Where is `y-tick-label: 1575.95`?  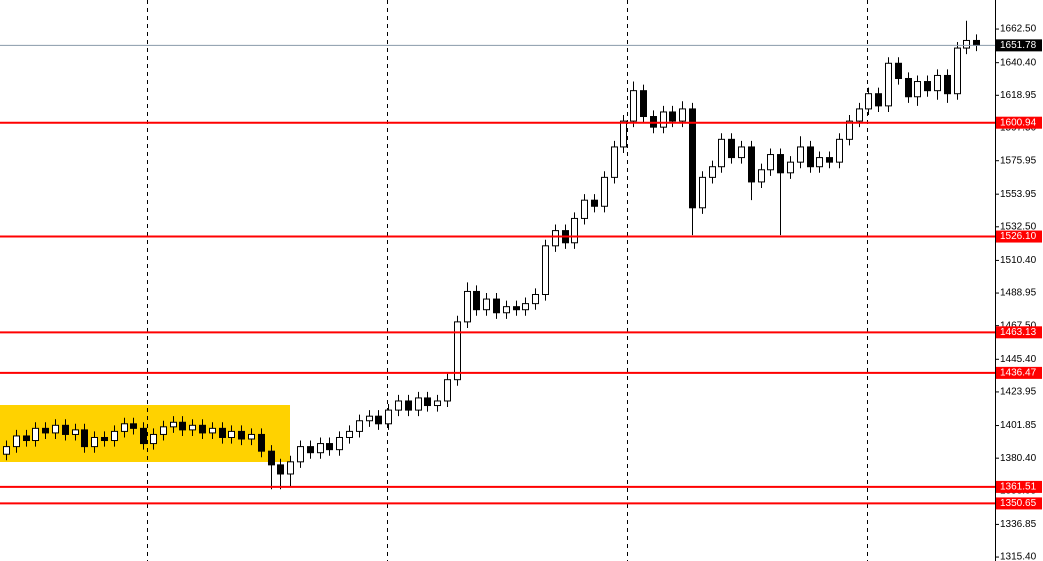 y-tick-label: 1575.95 is located at coordinates (1018, 160).